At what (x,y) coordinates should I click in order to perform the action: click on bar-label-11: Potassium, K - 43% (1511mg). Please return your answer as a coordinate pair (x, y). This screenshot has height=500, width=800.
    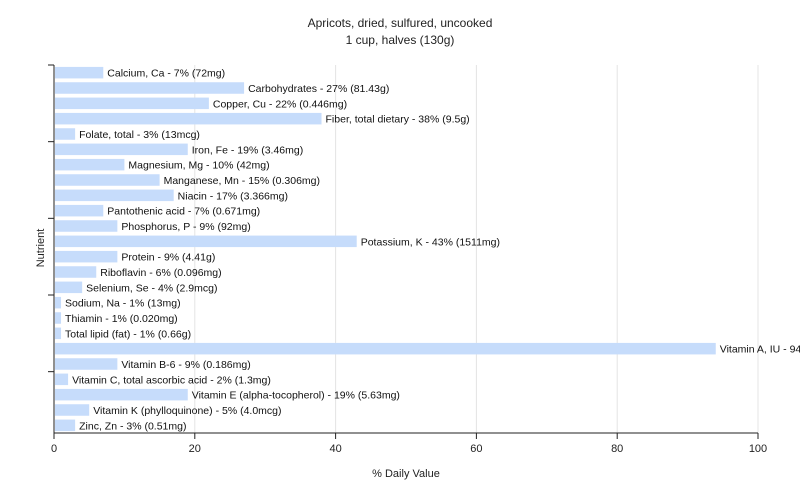
    Looking at the image, I should click on (430, 242).